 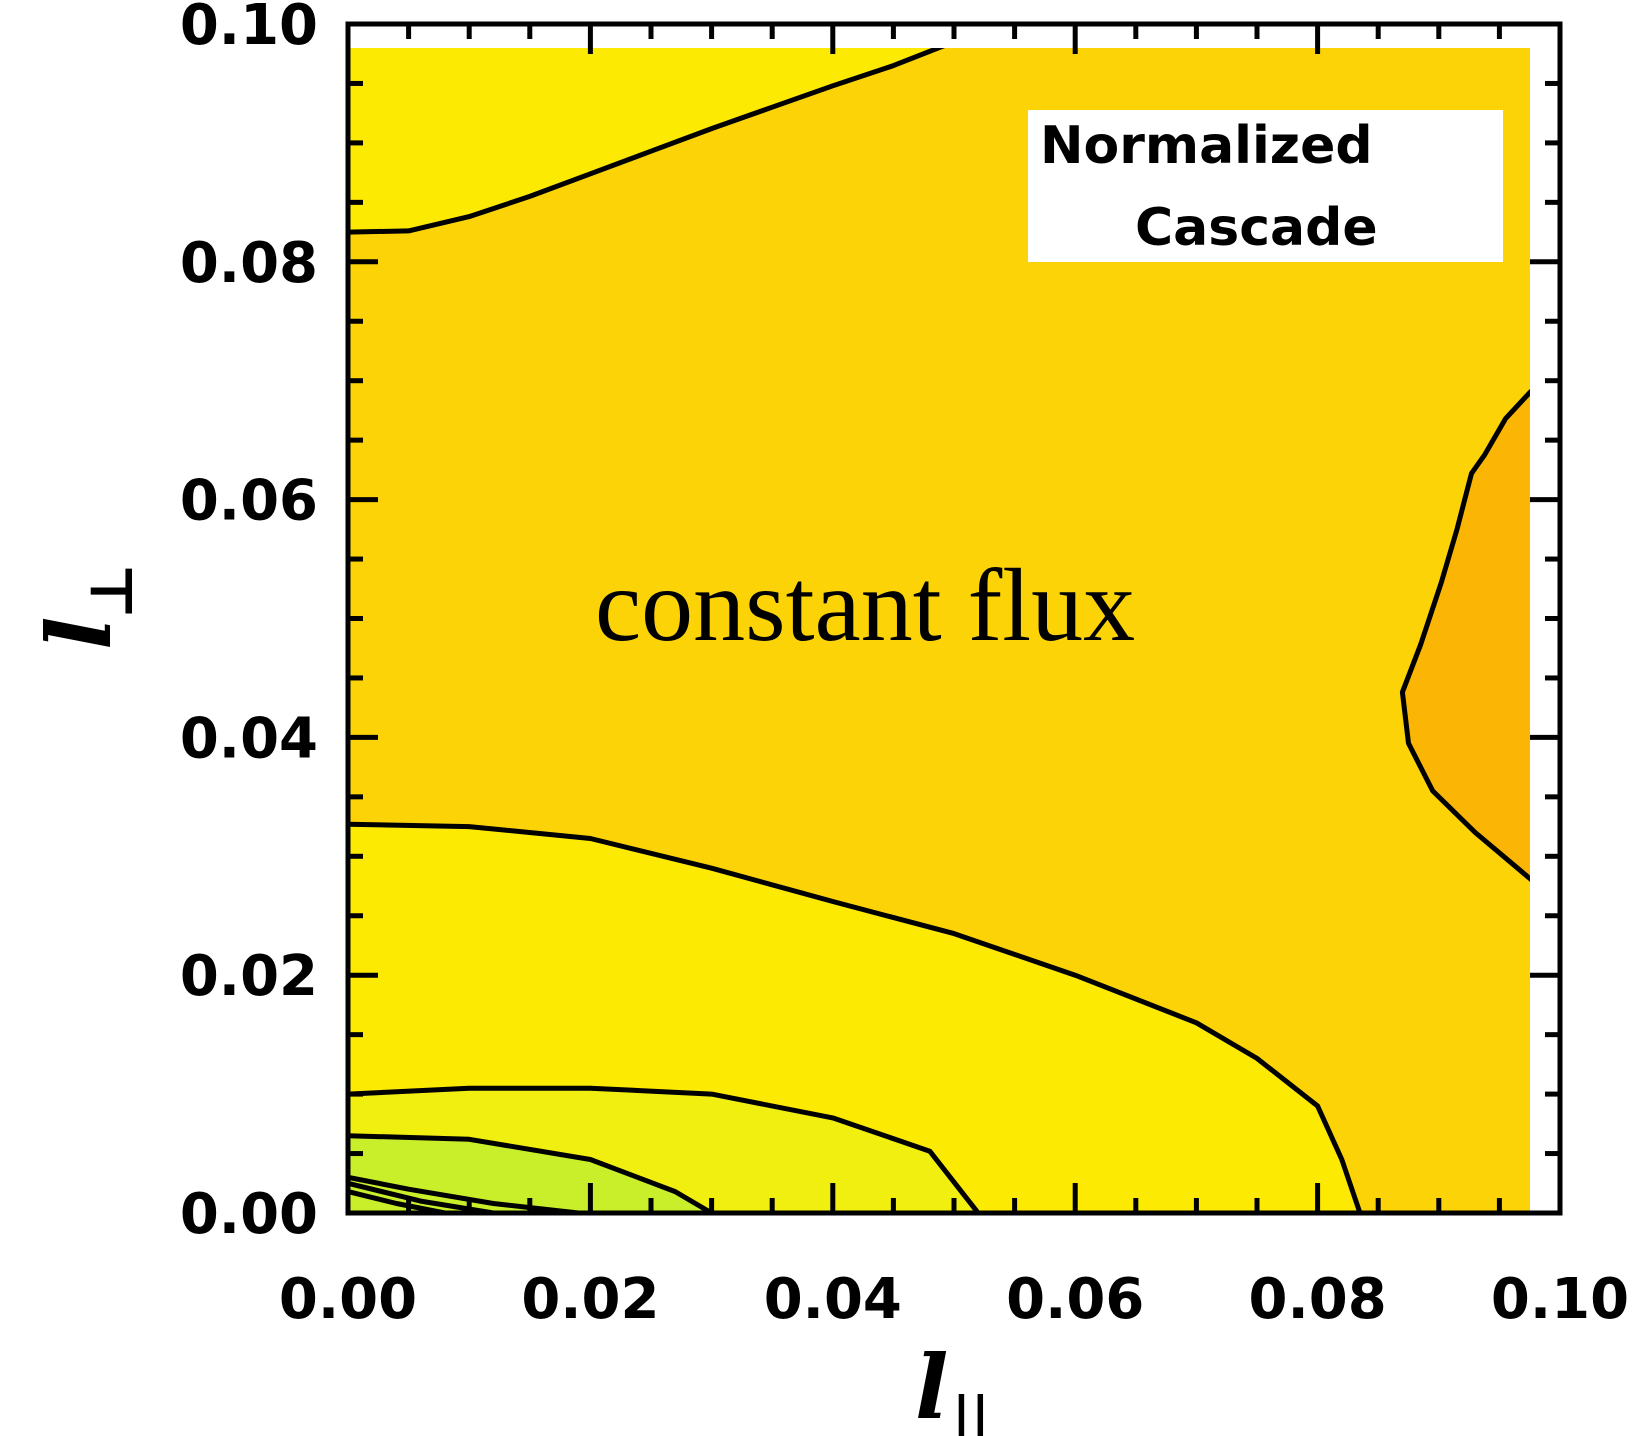 What do you see at coordinates (643, 140) in the screenshot?
I see `region-top-left-band` at bounding box center [643, 140].